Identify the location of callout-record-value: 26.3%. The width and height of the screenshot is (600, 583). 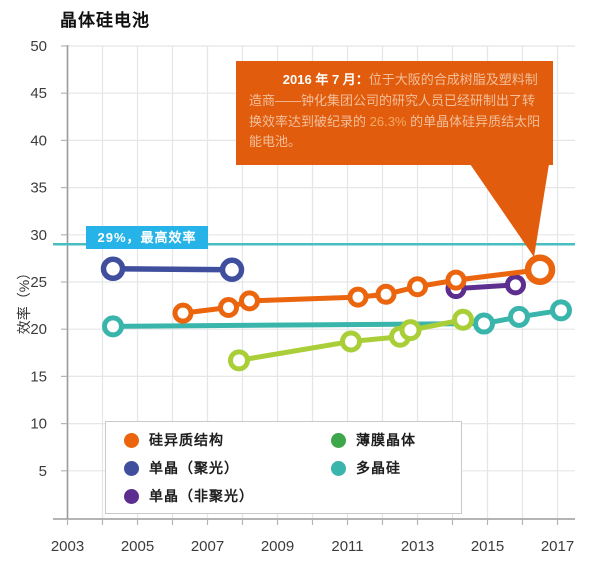
(388, 121).